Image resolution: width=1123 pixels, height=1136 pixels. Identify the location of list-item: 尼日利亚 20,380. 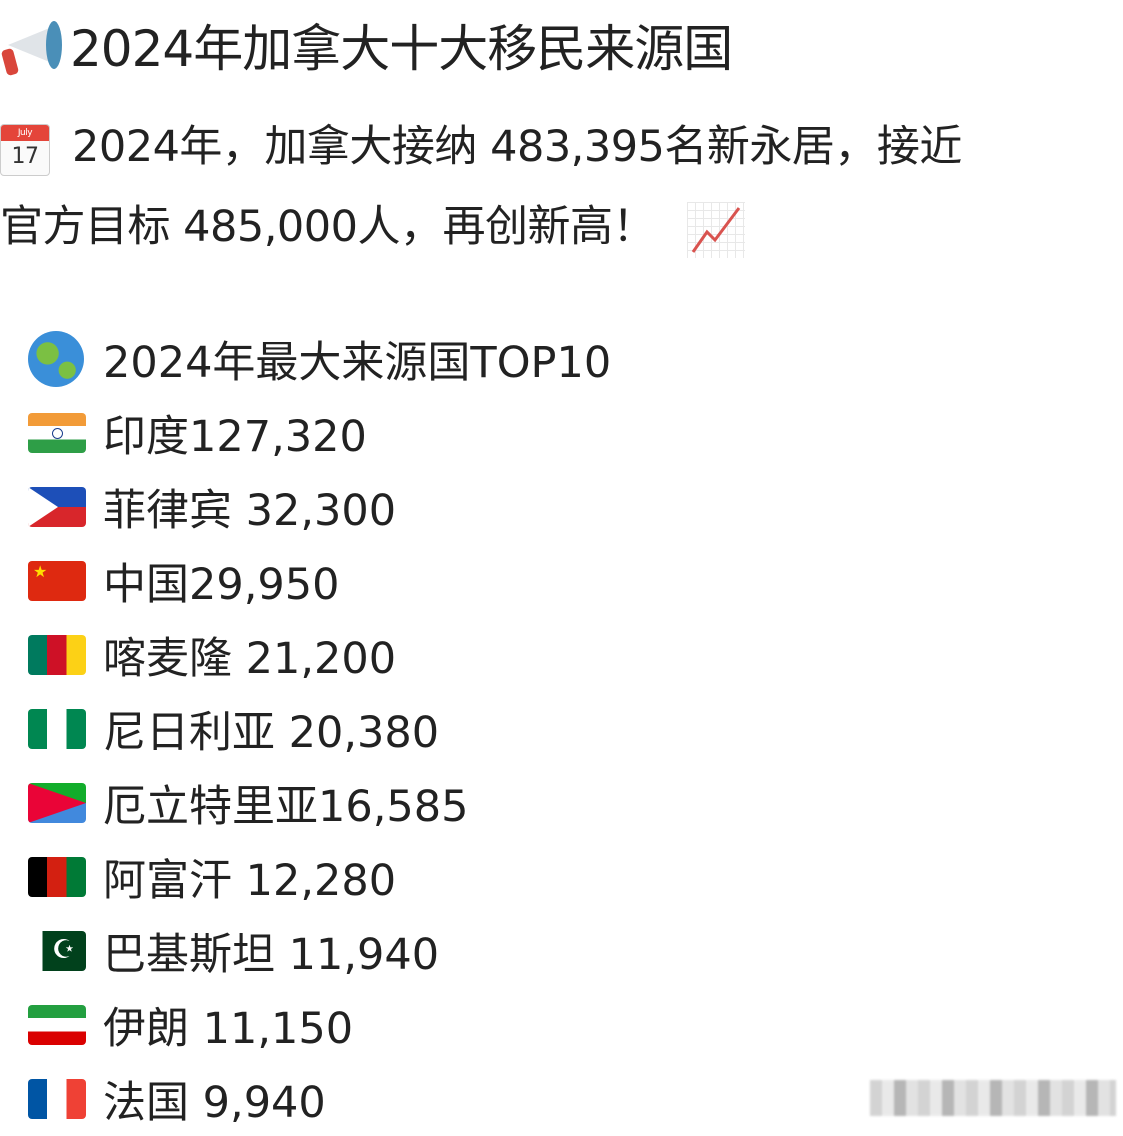
(319, 729).